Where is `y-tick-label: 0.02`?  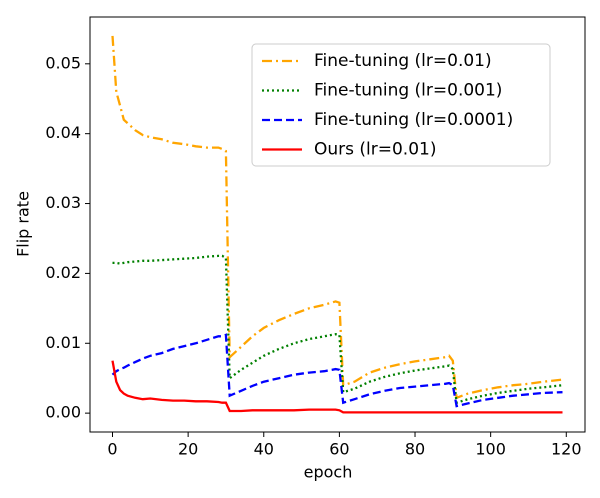
y-tick-label: 0.02 is located at coordinates (63, 272).